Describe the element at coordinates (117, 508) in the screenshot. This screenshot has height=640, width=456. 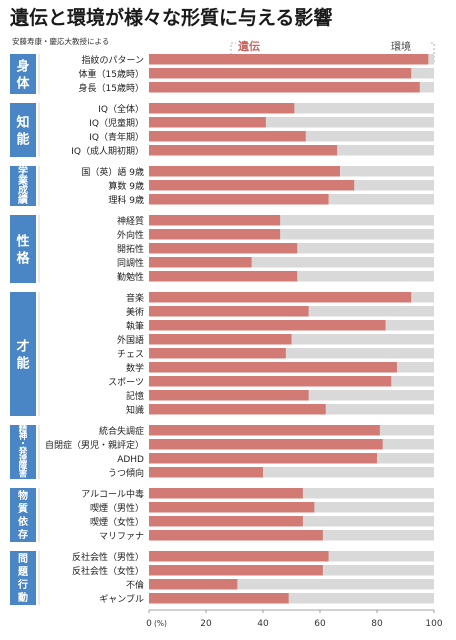
I see `bar-label: 喫煙（男性）` at that location.